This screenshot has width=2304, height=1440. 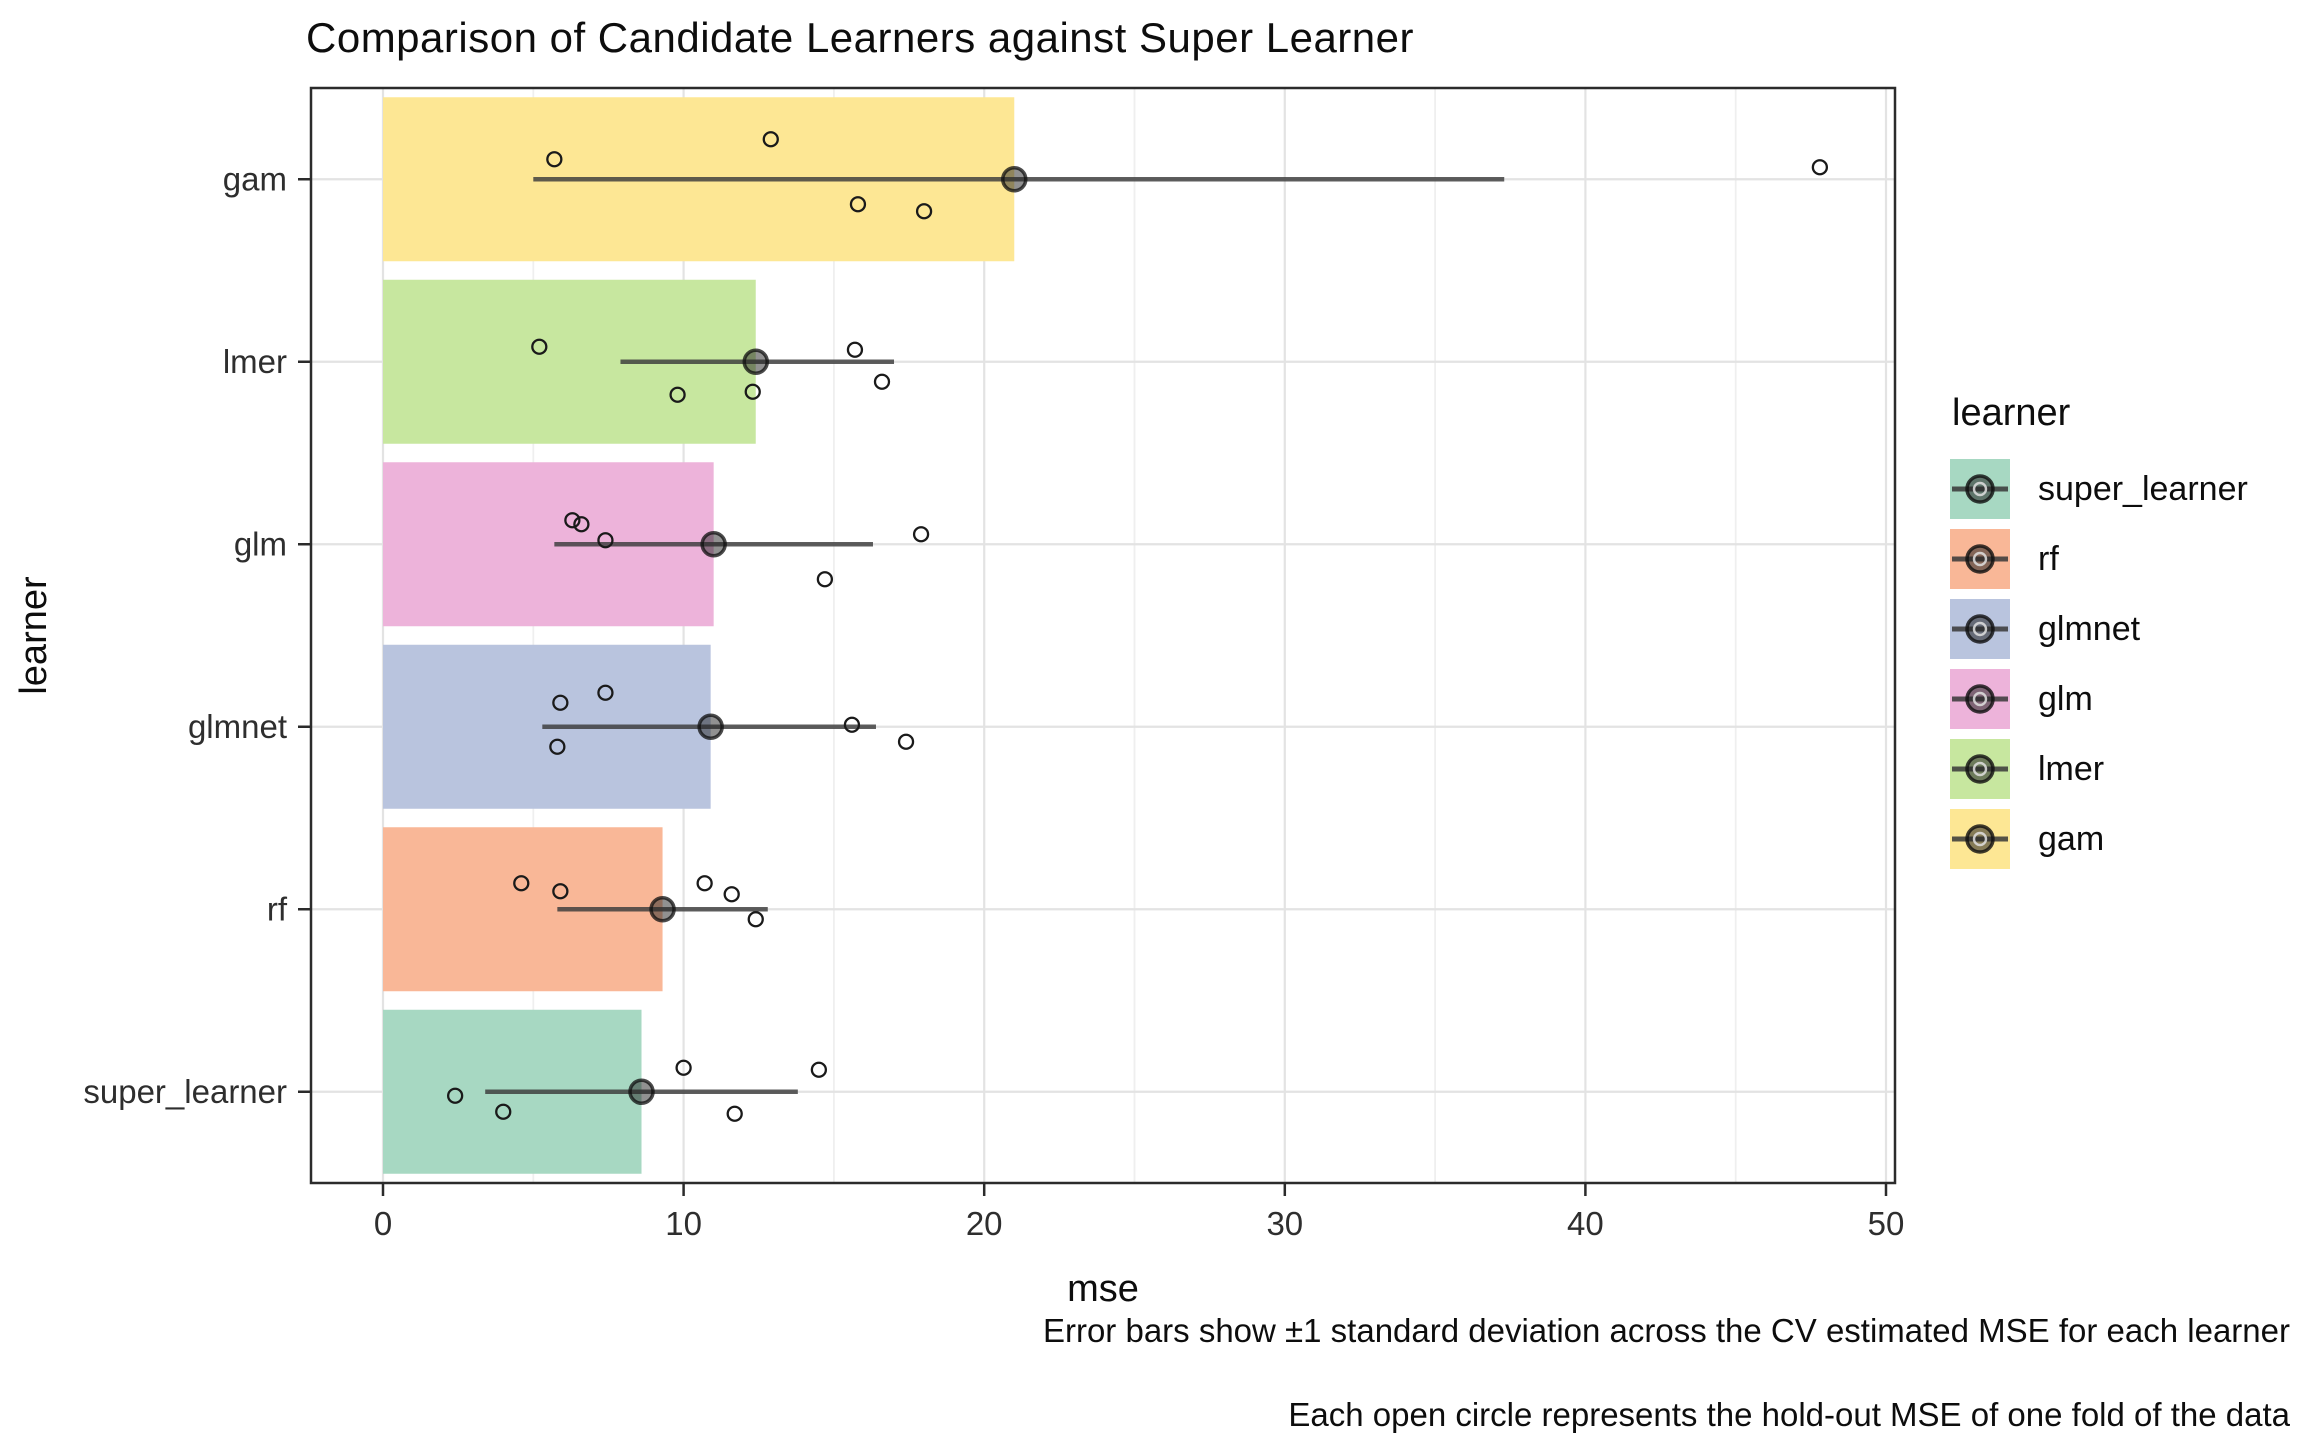 I want to click on x-tick-label: 40, so click(x=1585, y=1223).